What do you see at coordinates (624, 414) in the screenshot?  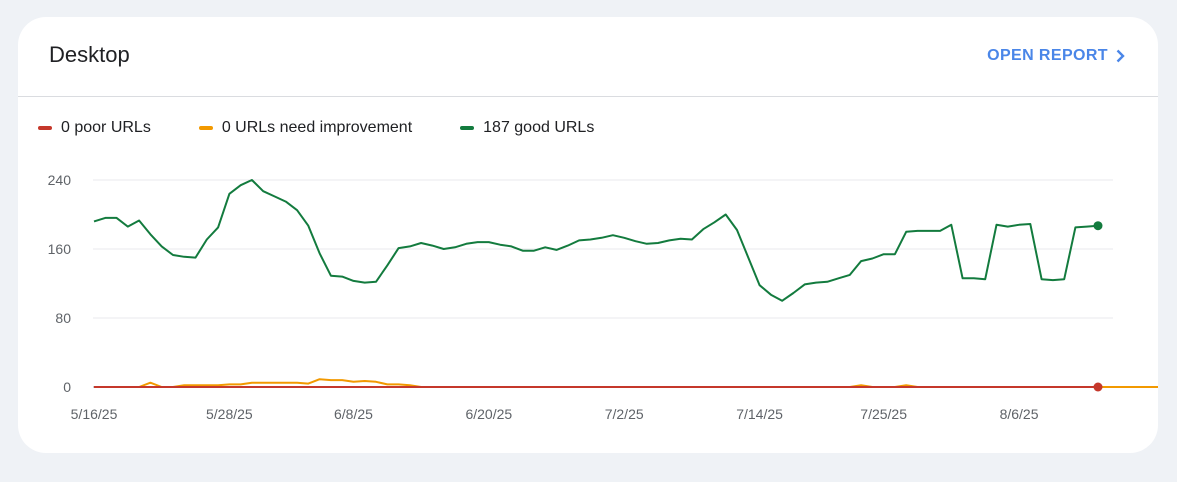 I see `x-tick-label: 7/2/25` at bounding box center [624, 414].